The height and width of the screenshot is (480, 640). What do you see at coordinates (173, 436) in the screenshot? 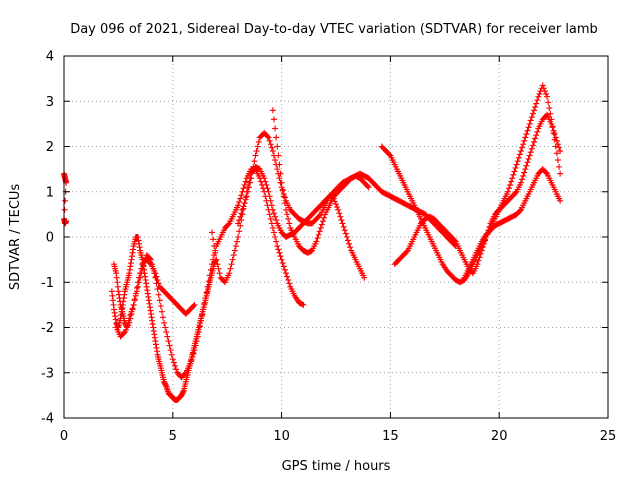
I see `x-tick-label: 5` at bounding box center [173, 436].